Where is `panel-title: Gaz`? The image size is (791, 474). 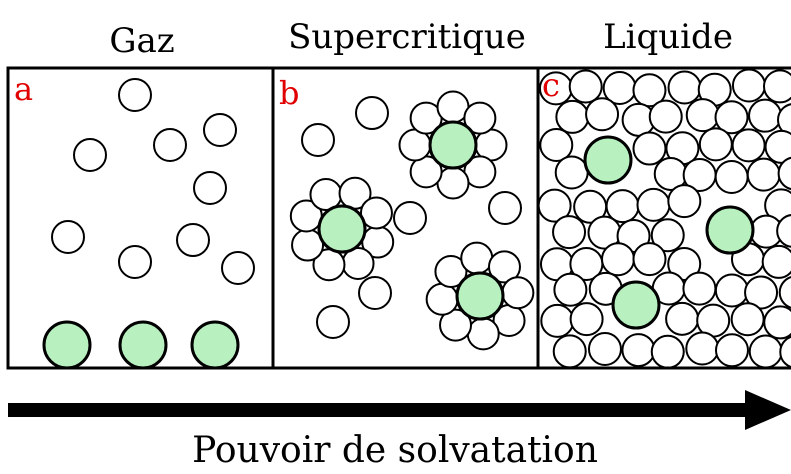
panel-title: Gaz is located at coordinates (141, 41).